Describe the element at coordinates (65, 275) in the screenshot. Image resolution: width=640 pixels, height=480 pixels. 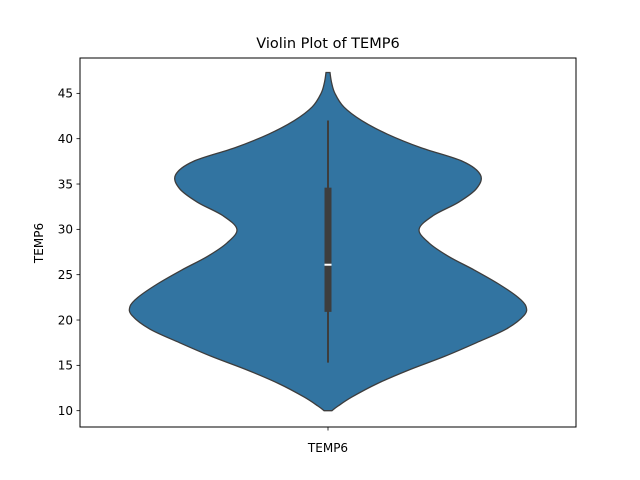
I see `y-tick-label: 25` at that location.